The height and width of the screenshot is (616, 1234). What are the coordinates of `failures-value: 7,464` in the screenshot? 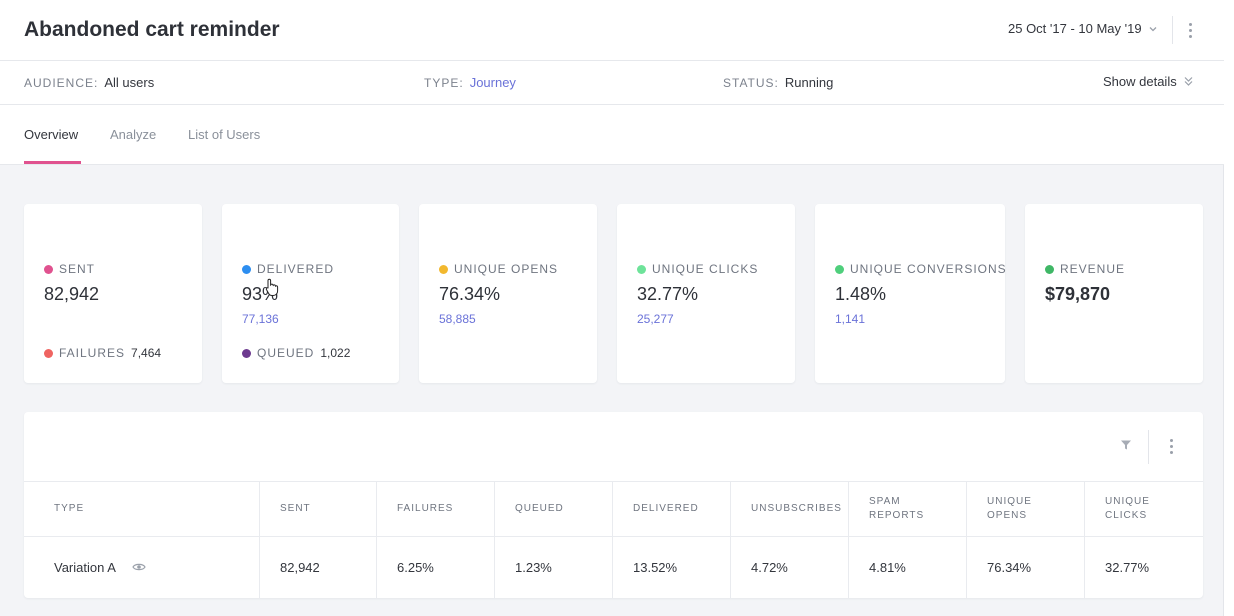 It's located at (146, 353).